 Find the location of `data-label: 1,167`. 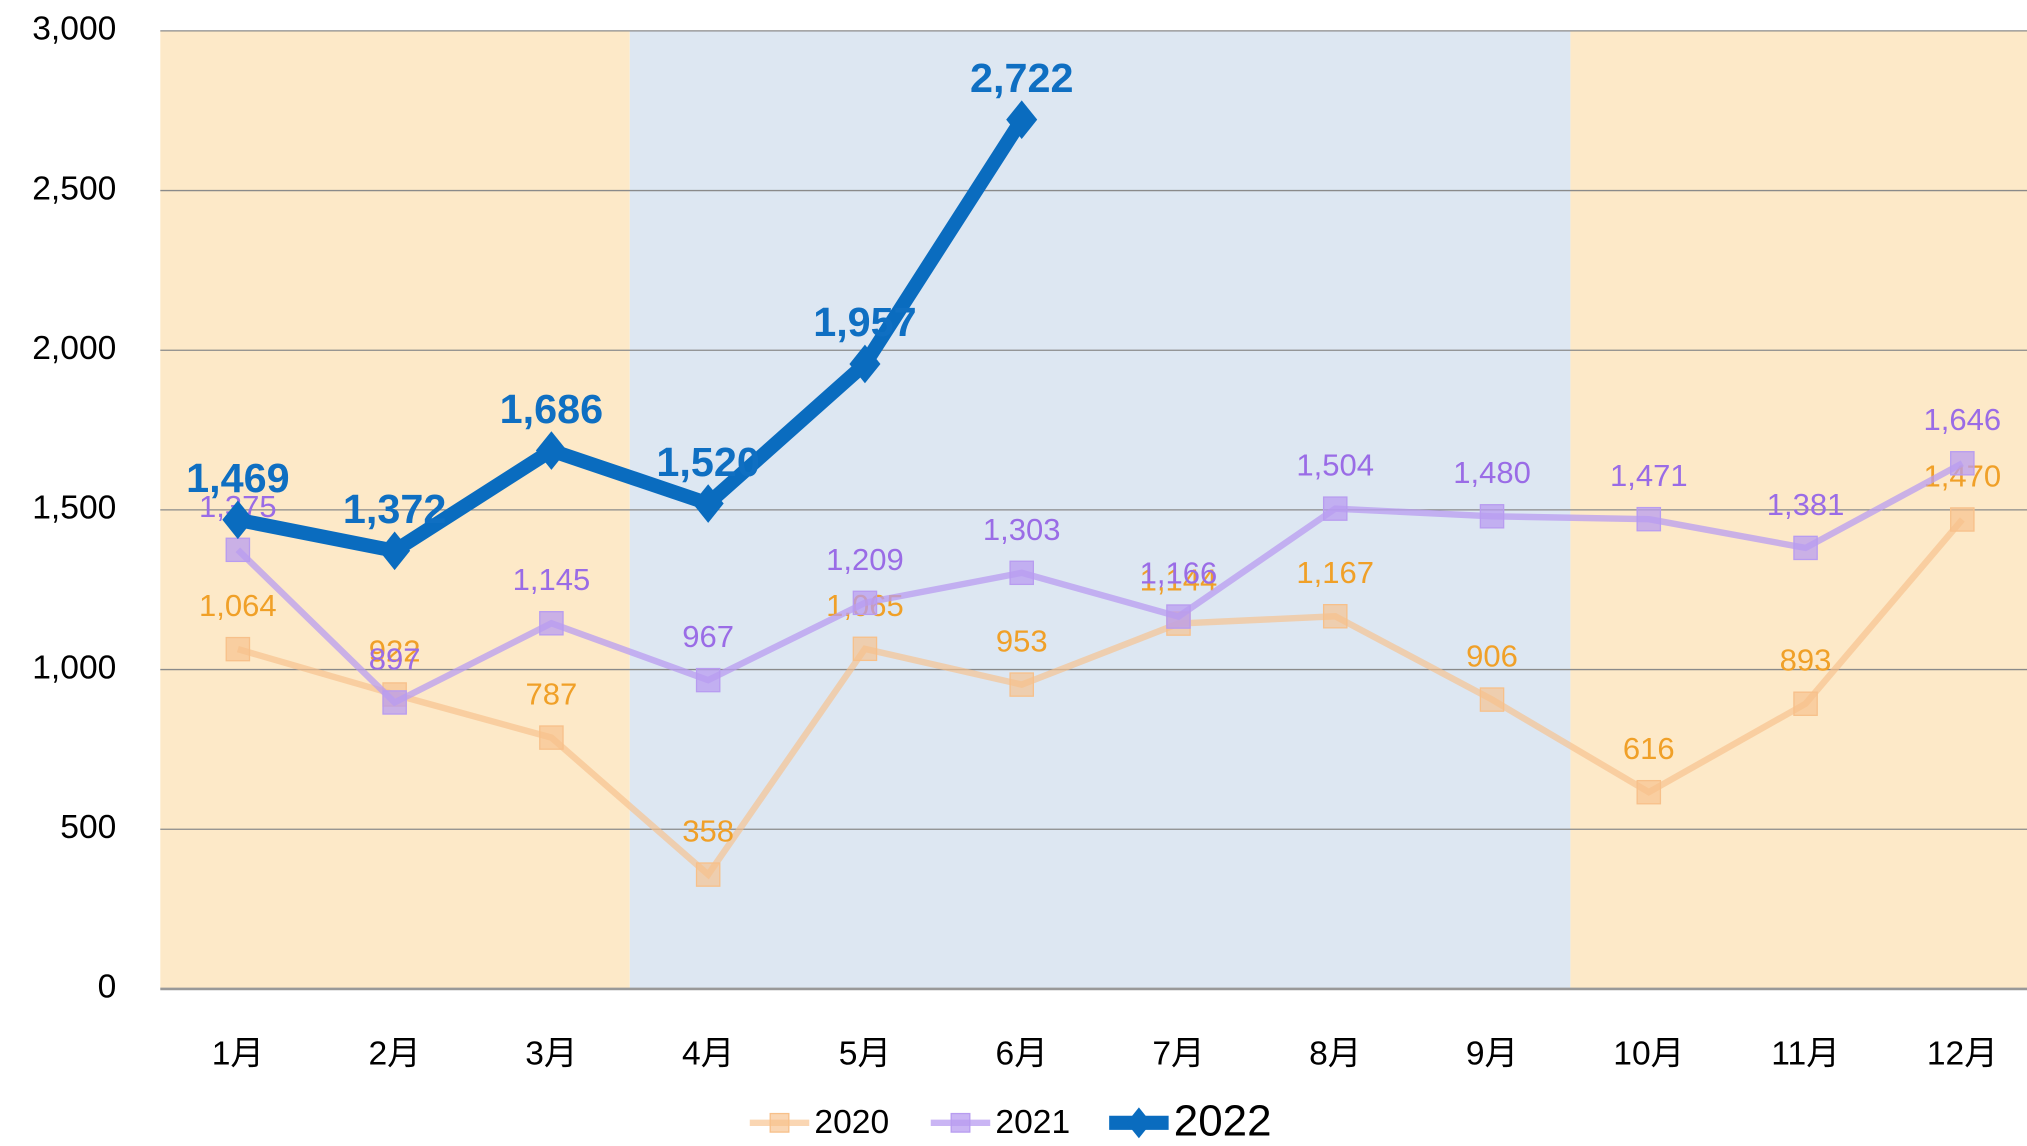

data-label: 1,167 is located at coordinates (1335, 572).